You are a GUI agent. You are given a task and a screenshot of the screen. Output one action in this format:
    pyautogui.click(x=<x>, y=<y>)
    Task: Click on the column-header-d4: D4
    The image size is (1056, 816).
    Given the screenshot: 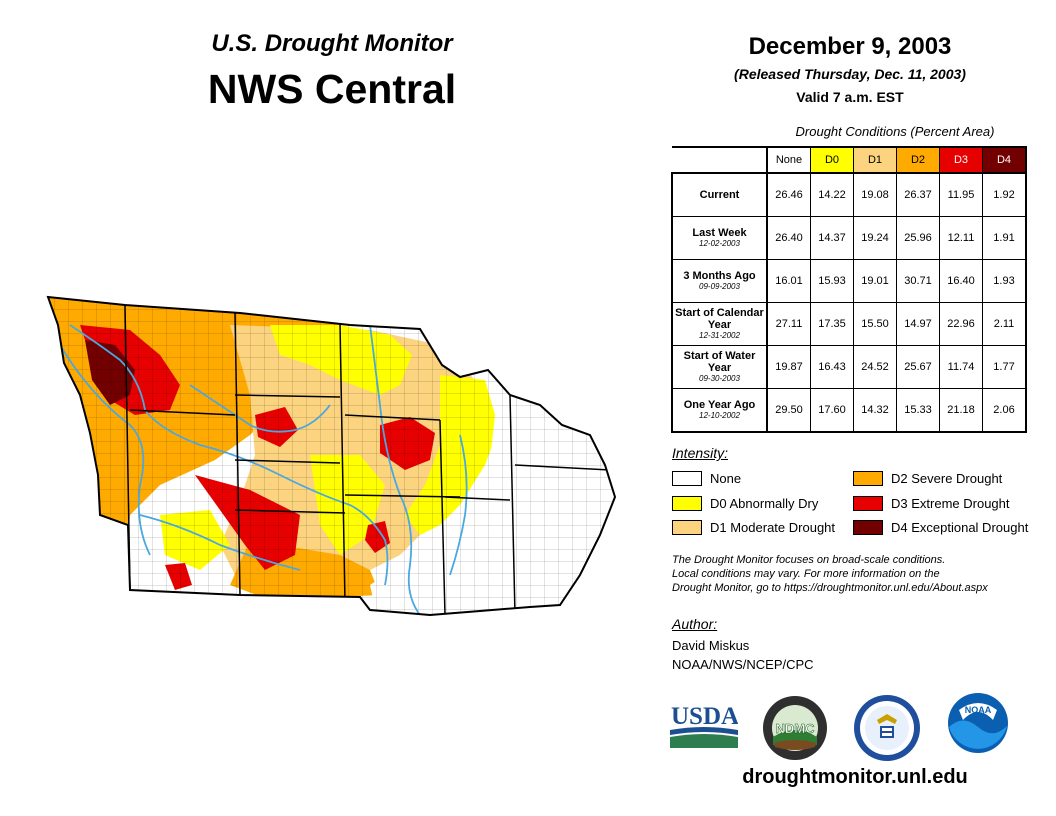 What is the action you would take?
    pyautogui.click(x=1004, y=160)
    